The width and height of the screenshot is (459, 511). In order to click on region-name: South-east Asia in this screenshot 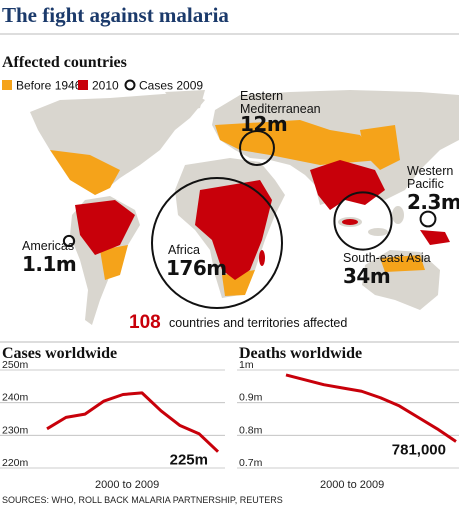, I will do `click(387, 258)`.